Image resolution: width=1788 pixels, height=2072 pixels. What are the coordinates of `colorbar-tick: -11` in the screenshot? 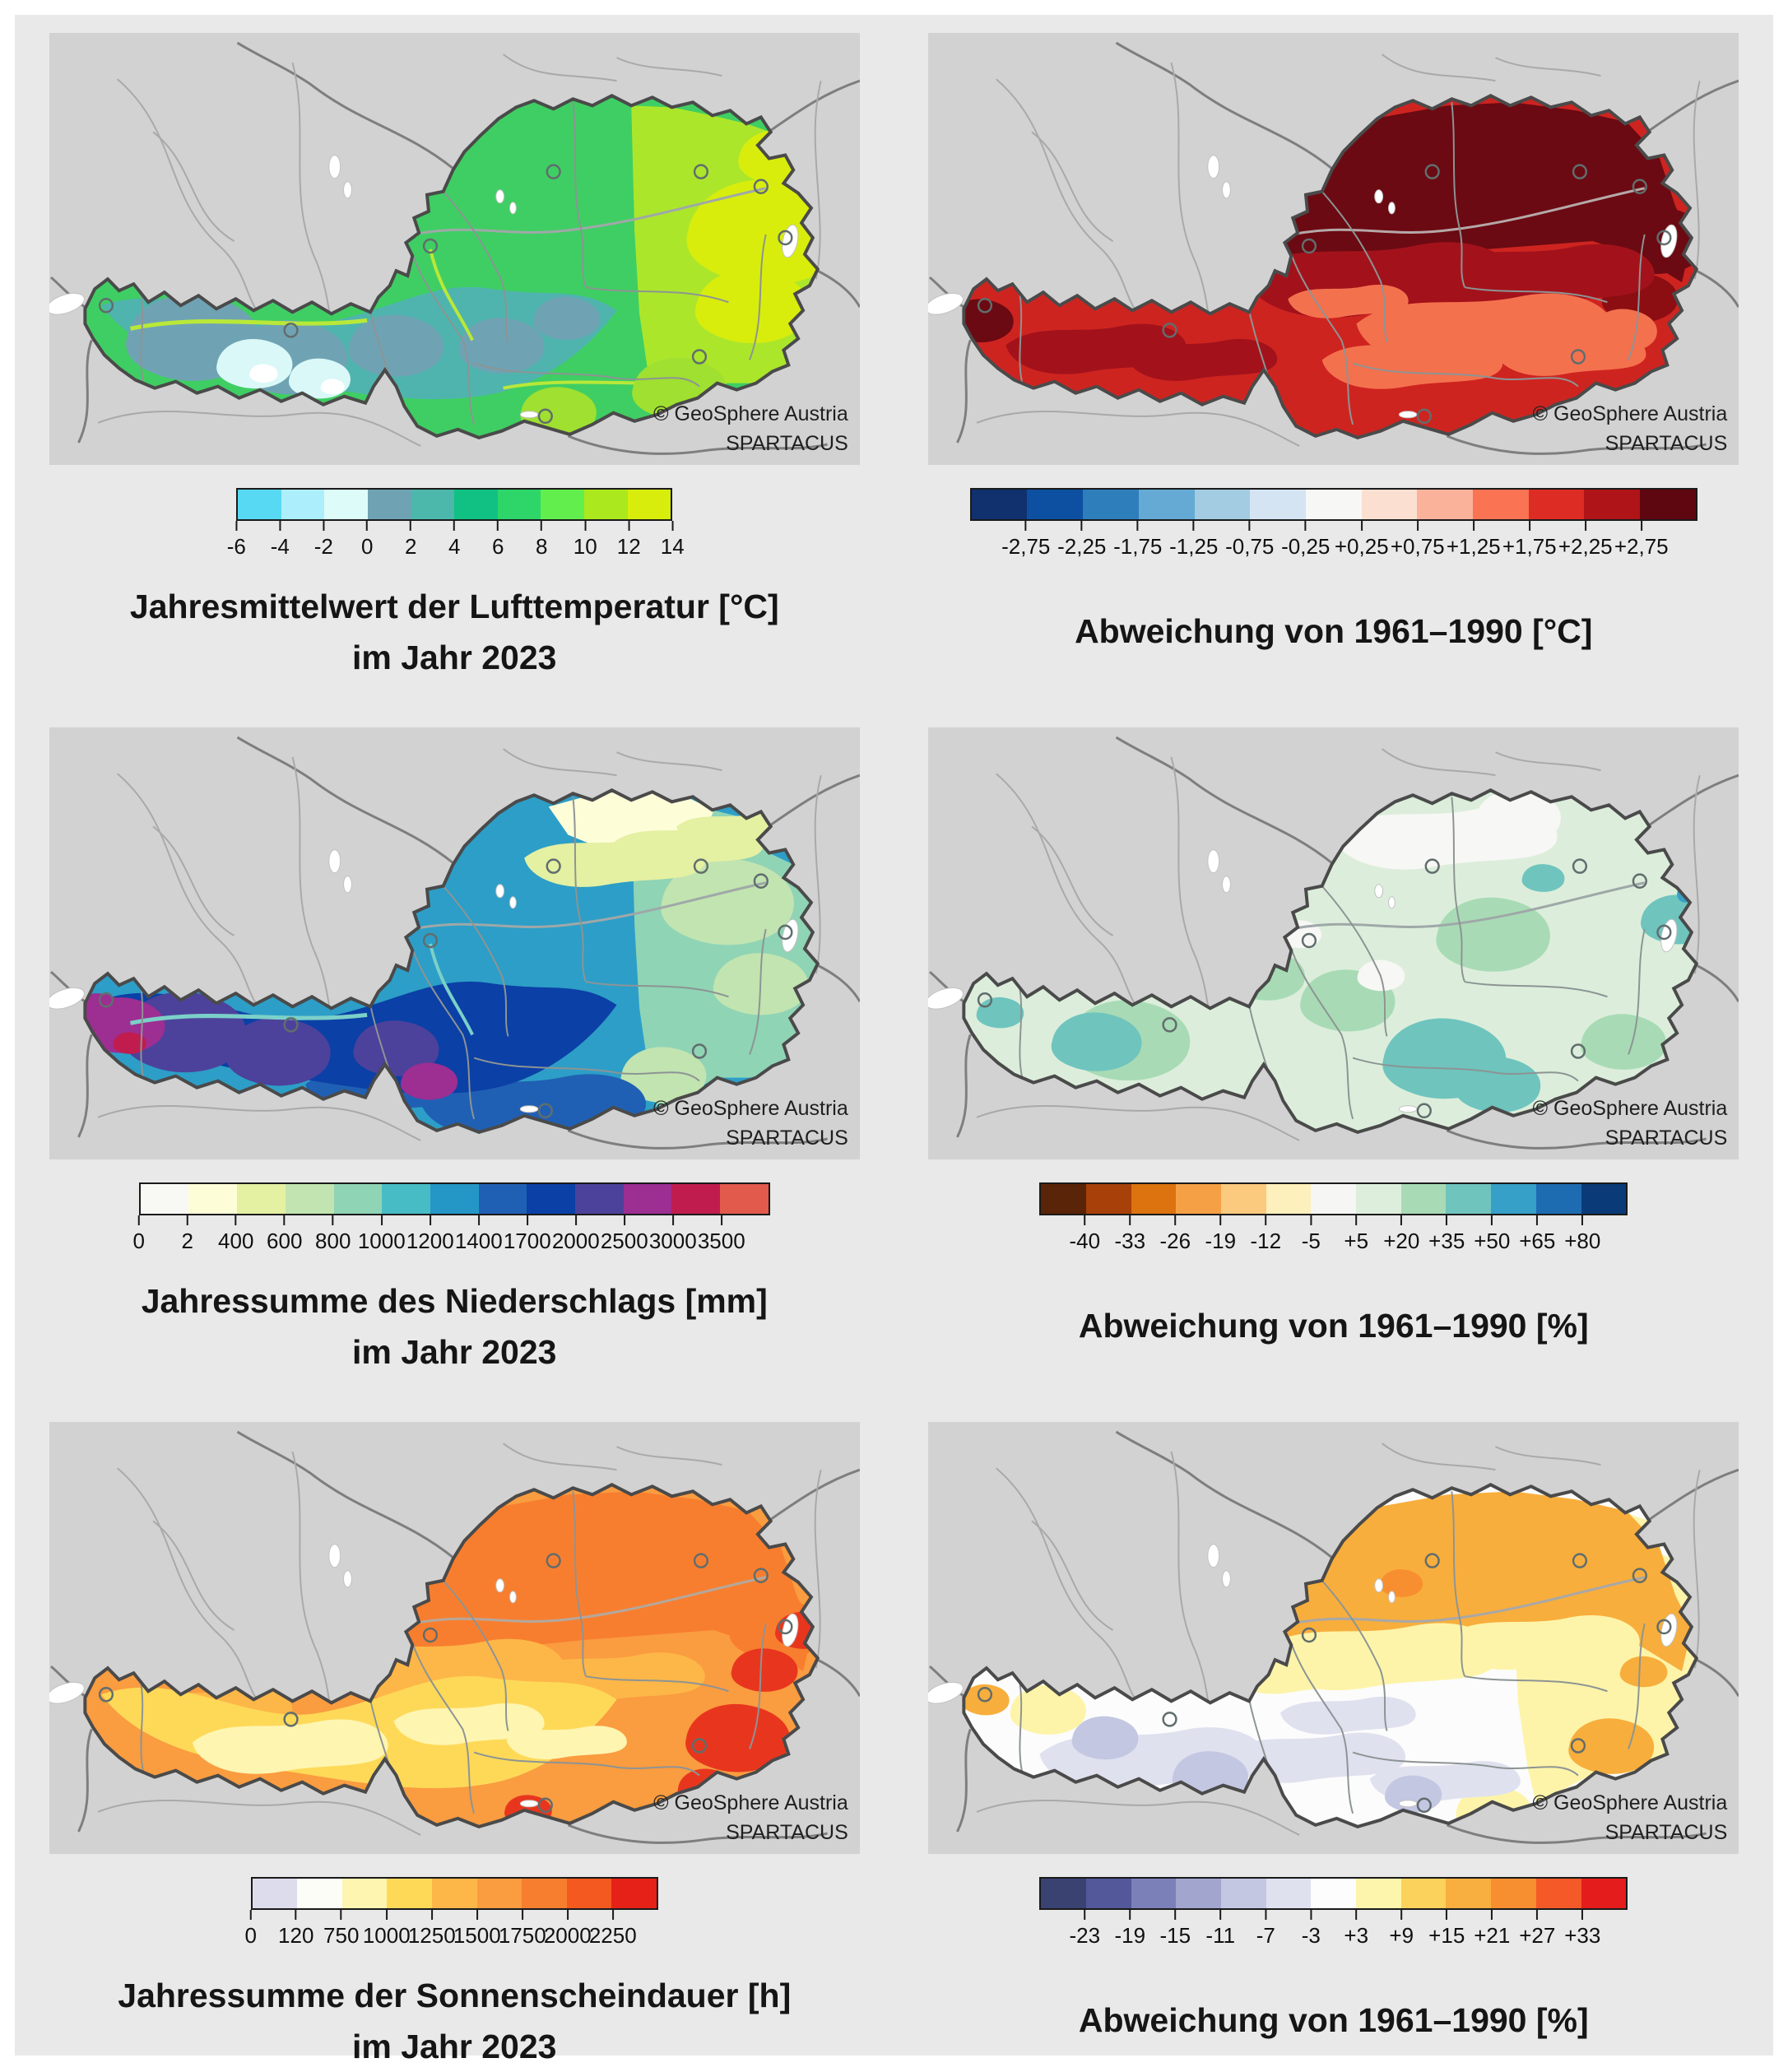 It's located at (1220, 1929).